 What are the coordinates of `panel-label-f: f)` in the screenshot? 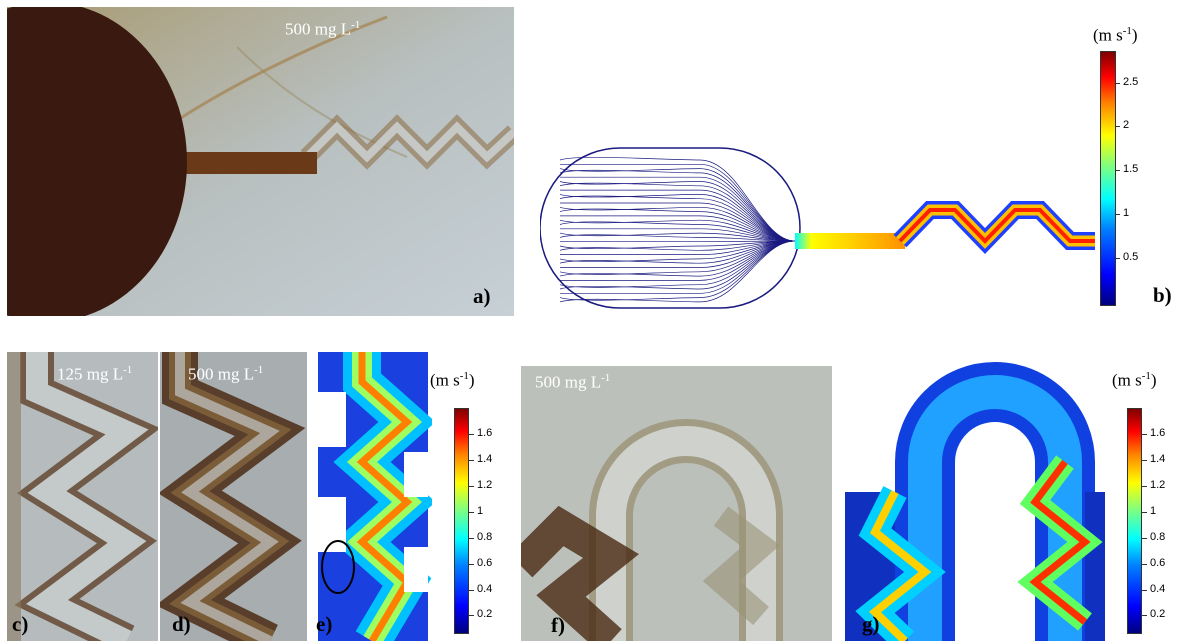 It's located at (558, 625).